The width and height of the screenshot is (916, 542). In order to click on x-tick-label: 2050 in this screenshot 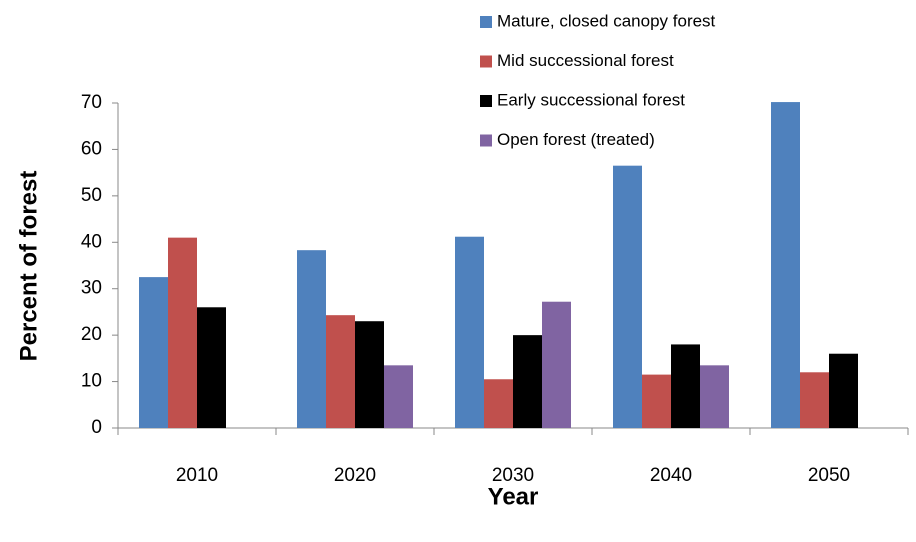, I will do `click(829, 475)`.